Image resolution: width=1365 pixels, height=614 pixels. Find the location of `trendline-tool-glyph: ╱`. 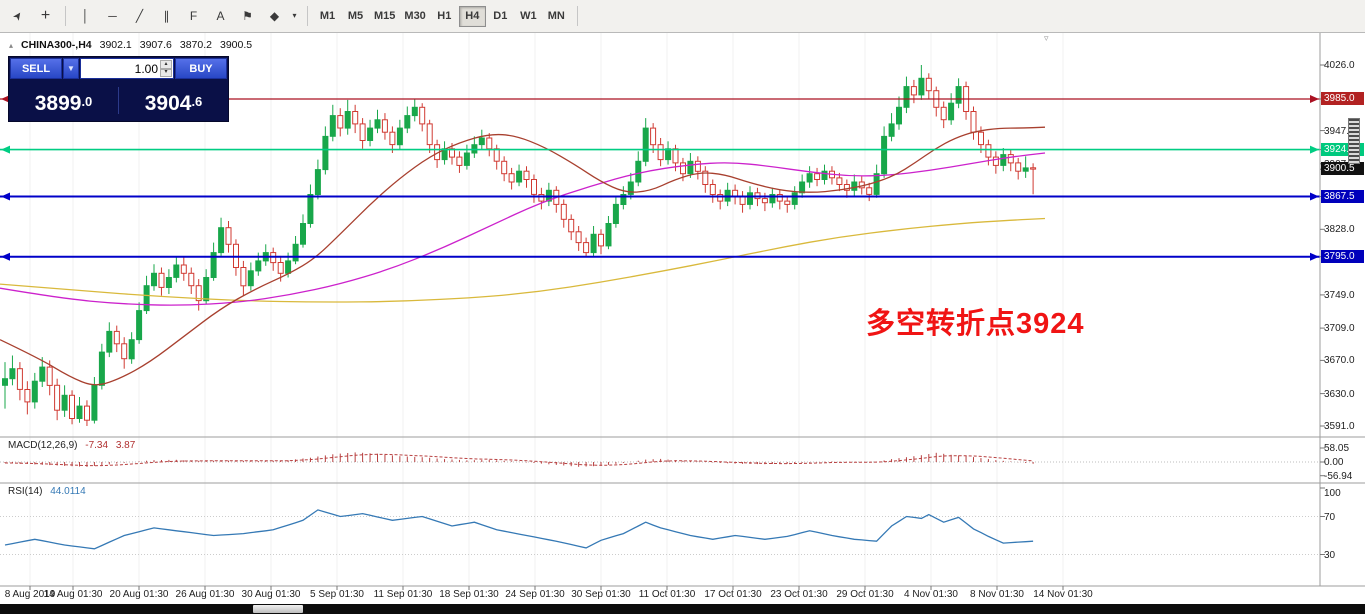

trendline-tool-glyph: ╱ is located at coordinates (139, 16).